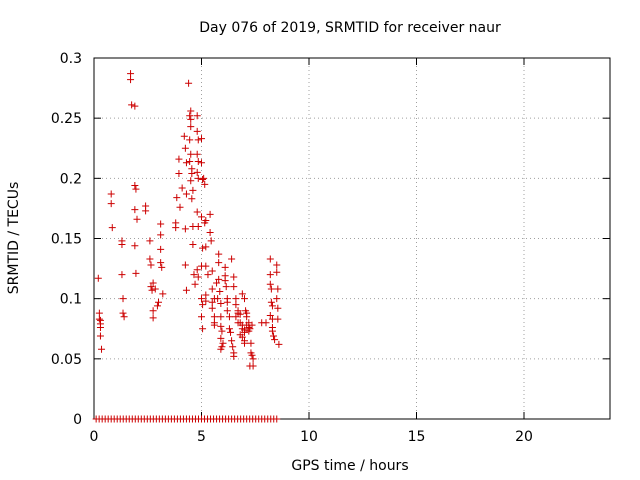 The height and width of the screenshot is (480, 640). I want to click on x-tick-label: 20, so click(524, 437).